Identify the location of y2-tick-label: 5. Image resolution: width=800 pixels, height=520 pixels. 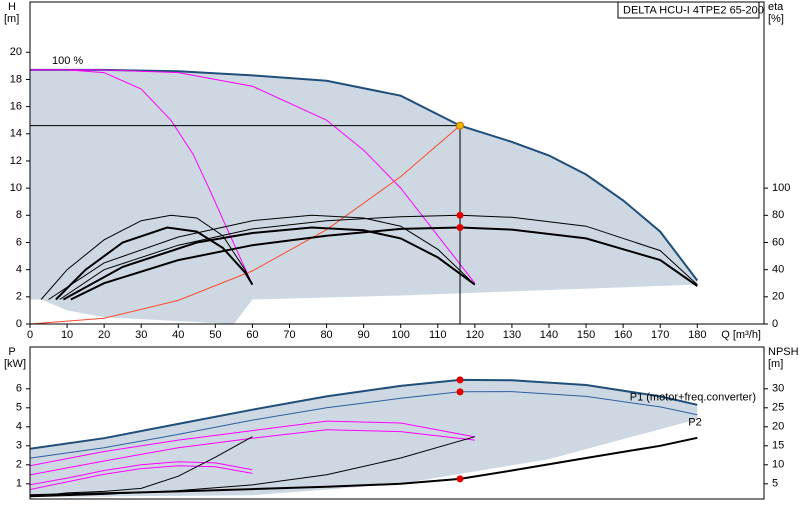
(775, 484).